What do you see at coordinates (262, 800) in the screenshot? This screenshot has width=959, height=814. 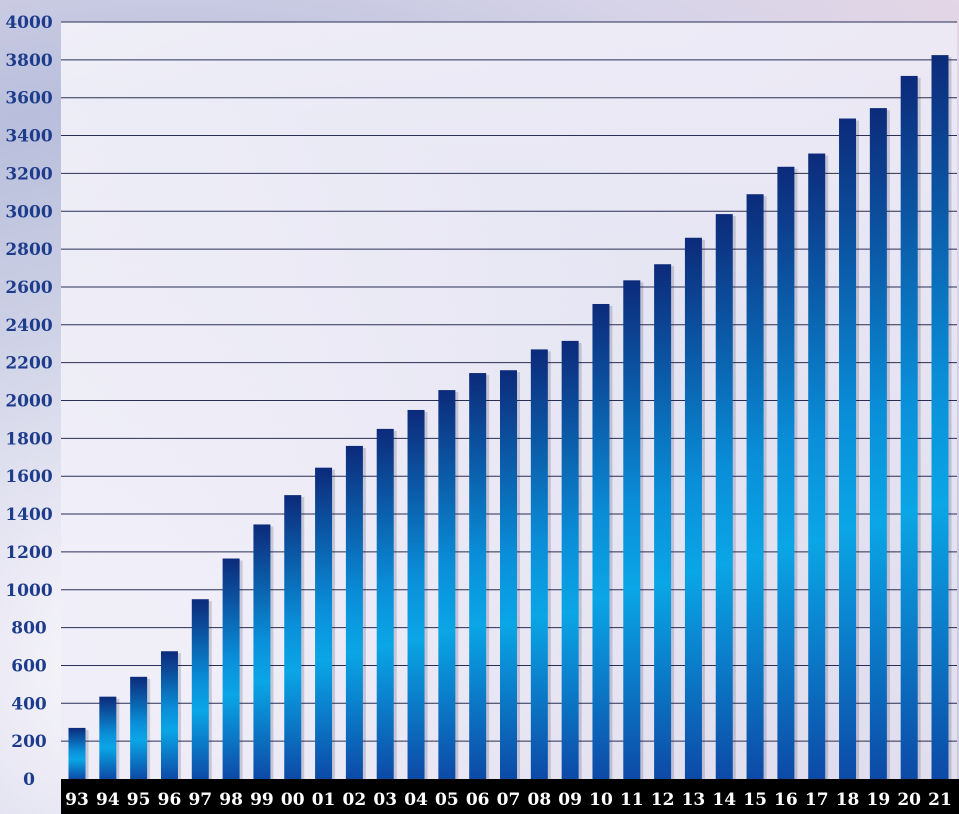 I see `x-tick-label: 99` at bounding box center [262, 800].